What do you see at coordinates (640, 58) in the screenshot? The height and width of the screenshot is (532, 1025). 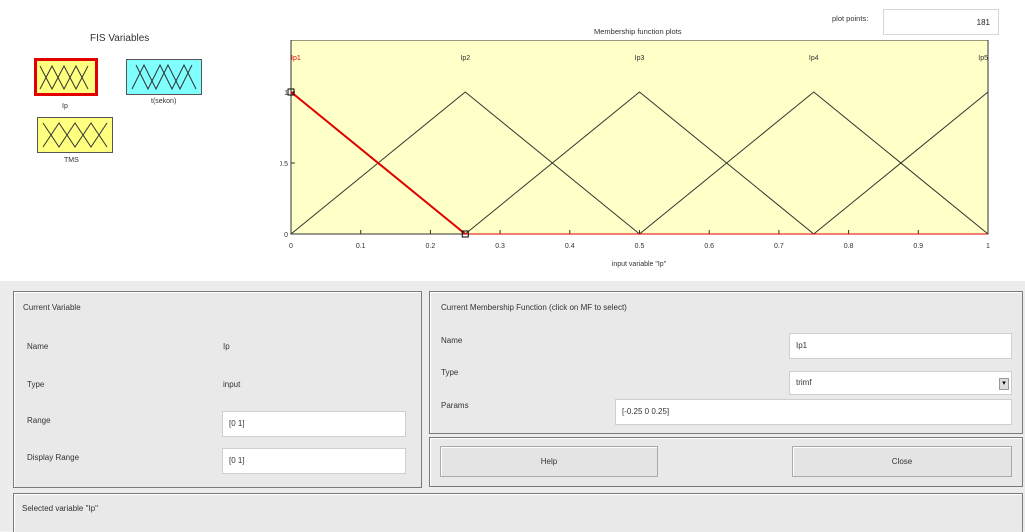 I see `mf-label-ip3: Ip3` at bounding box center [640, 58].